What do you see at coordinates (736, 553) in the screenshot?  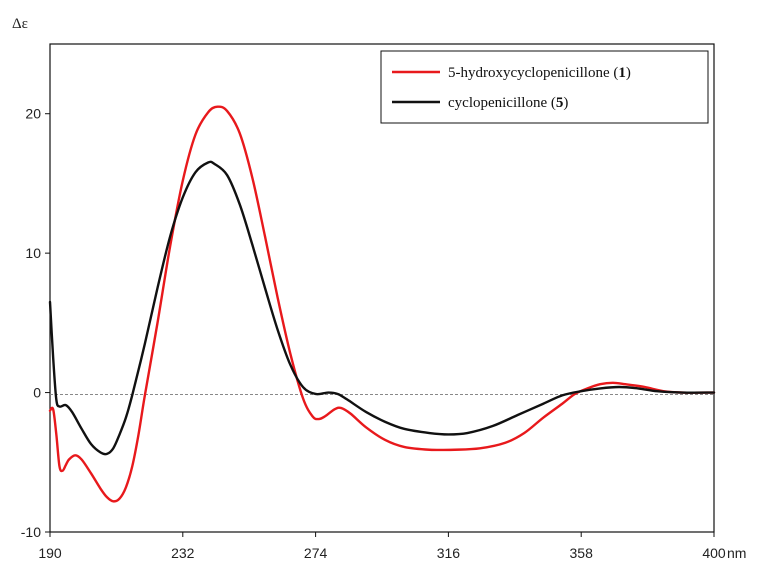 I see `x-axis-unit: nm` at bounding box center [736, 553].